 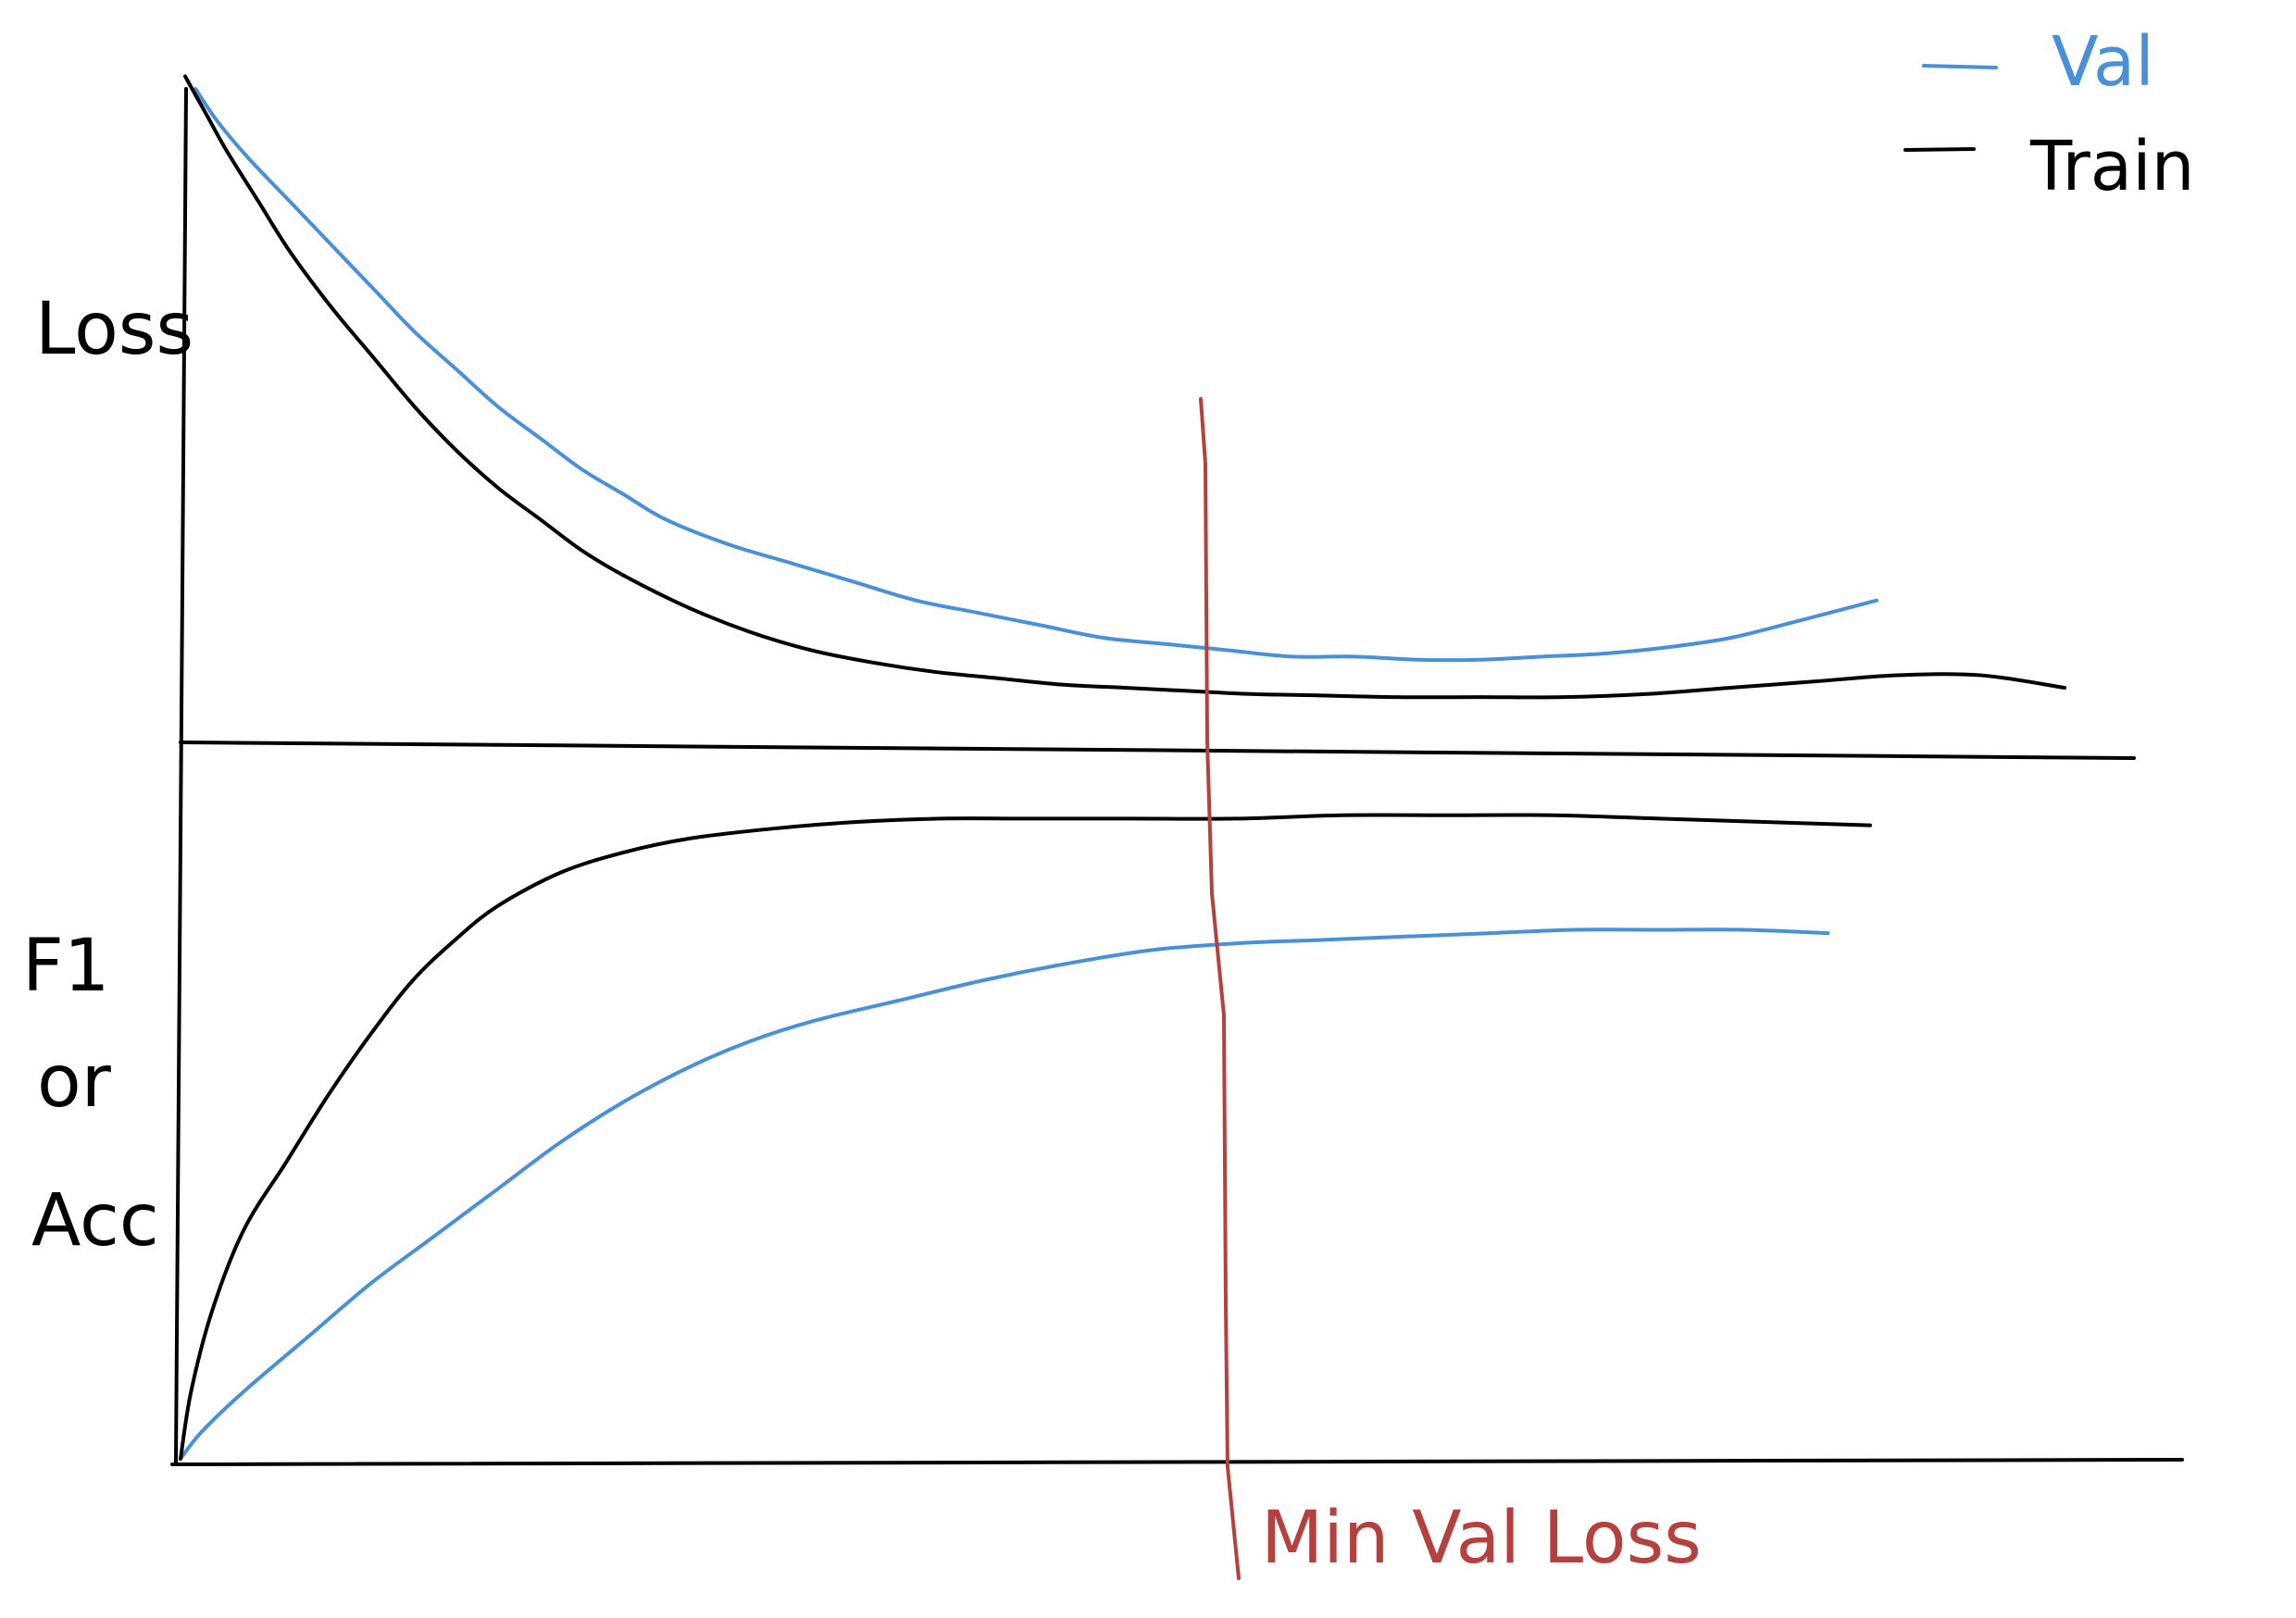 What do you see at coordinates (1960, 66) in the screenshot?
I see `legend-swatch-val` at bounding box center [1960, 66].